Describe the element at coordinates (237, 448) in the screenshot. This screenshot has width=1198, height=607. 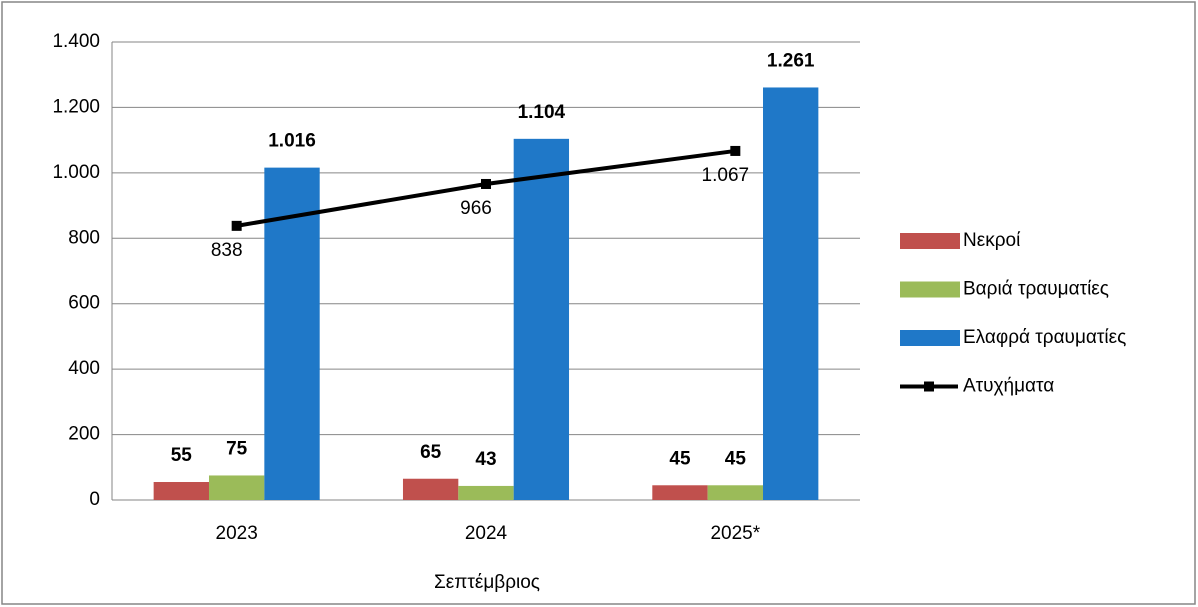
I see `bar-value-label: 75` at that location.